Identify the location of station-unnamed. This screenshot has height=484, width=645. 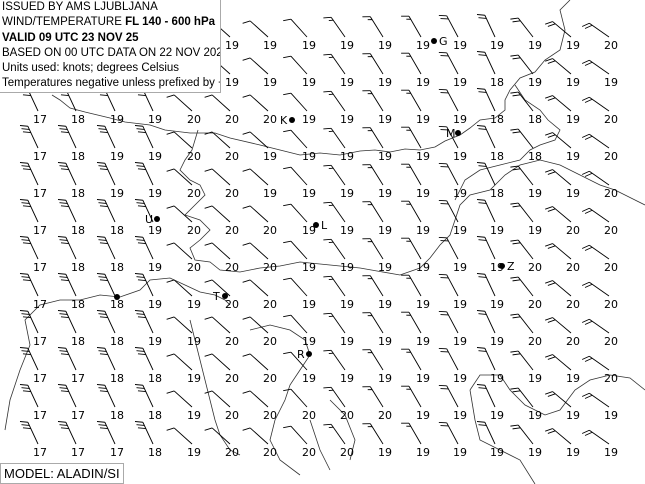
(117, 297).